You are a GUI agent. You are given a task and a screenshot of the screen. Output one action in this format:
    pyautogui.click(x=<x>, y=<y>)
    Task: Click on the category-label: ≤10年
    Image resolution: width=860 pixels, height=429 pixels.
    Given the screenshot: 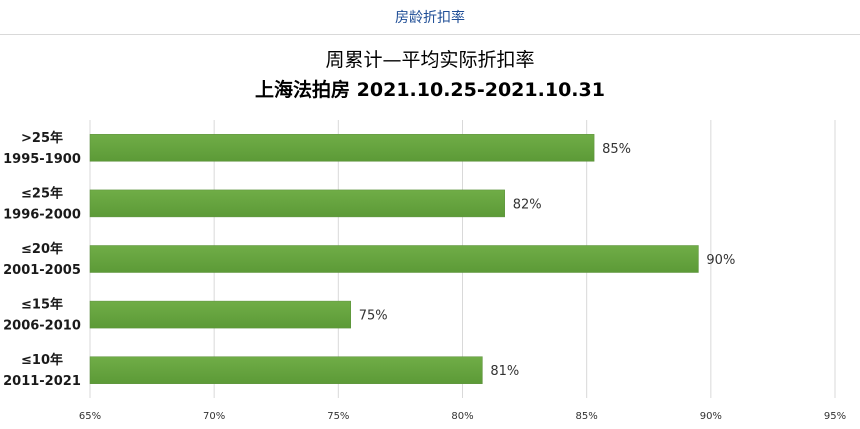 What is the action you would take?
    pyautogui.click(x=42, y=360)
    